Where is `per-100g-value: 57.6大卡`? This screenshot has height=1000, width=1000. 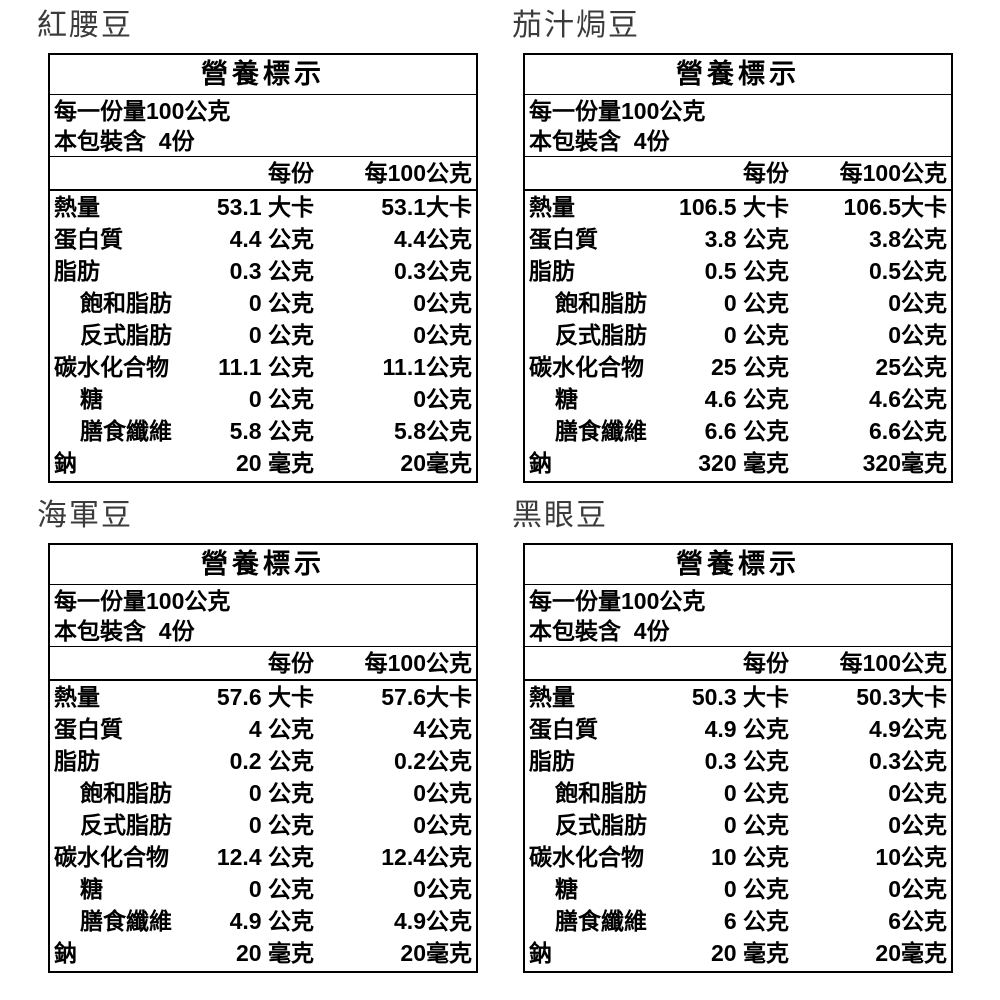
per-100g-value: 57.6大卡 is located at coordinates (426, 697).